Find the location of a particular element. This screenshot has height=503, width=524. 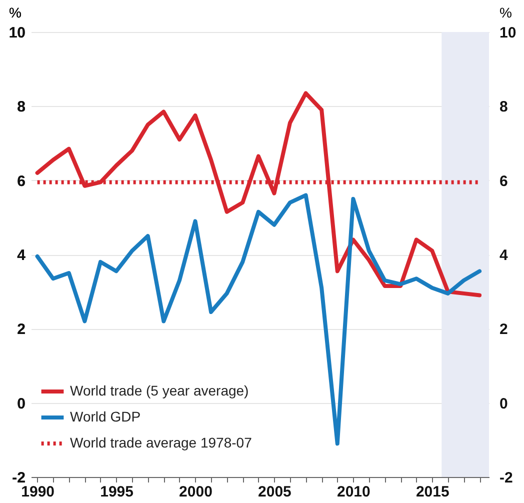

y2-tick-label: 10 is located at coordinates (508, 33).